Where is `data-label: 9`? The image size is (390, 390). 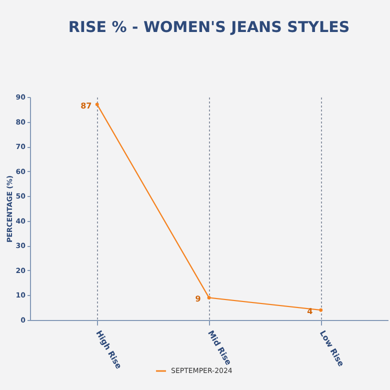
data-label: 9 is located at coordinates (198, 299).